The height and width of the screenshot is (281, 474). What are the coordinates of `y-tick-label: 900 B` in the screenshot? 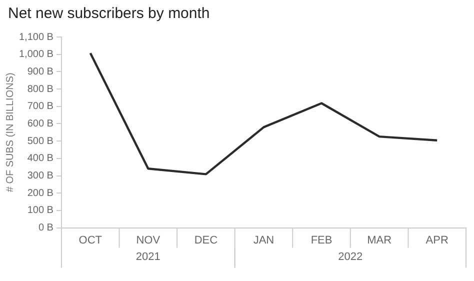 It's located at (40, 72).